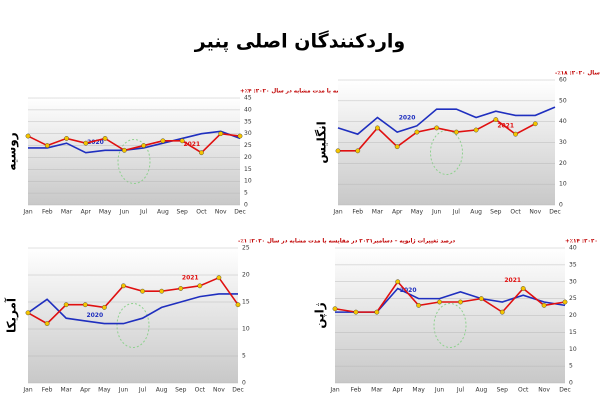 This screenshot has width=600, height=400. What do you see at coordinates (563, 100) in the screenshot?
I see `y-tick-label: 50` at bounding box center [563, 100].